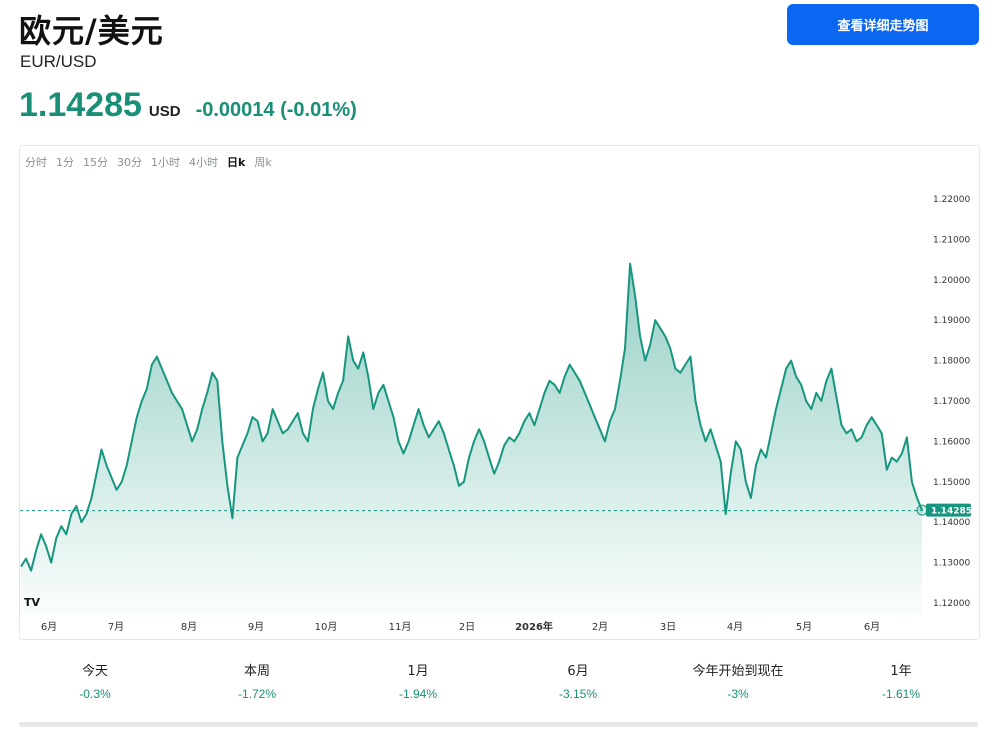 Image resolution: width=995 pixels, height=740 pixels. I want to click on stat-value: -0.3%, so click(95, 694).